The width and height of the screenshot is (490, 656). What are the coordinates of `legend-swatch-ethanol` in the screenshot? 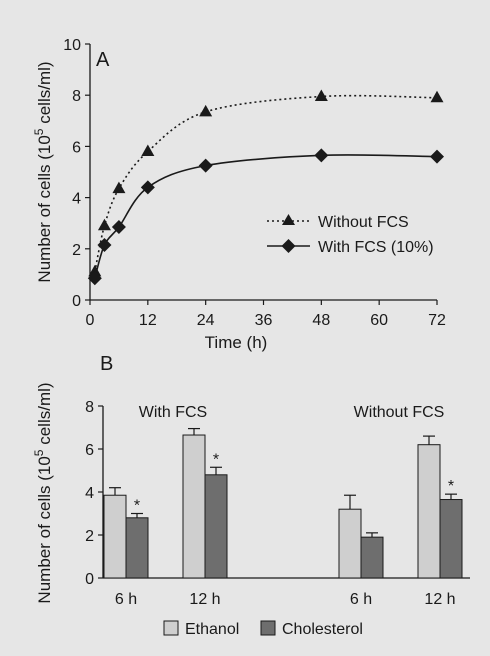 It's located at (171, 628).